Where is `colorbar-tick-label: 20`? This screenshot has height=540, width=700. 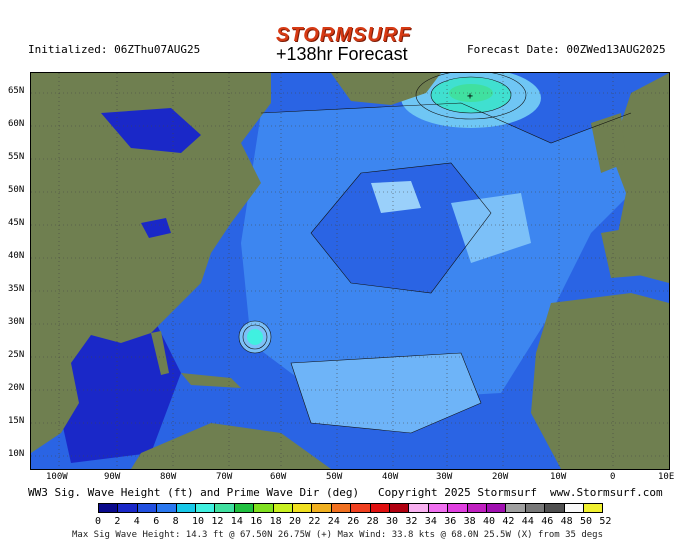 colorbar-tick-label: 20 is located at coordinates (295, 521).